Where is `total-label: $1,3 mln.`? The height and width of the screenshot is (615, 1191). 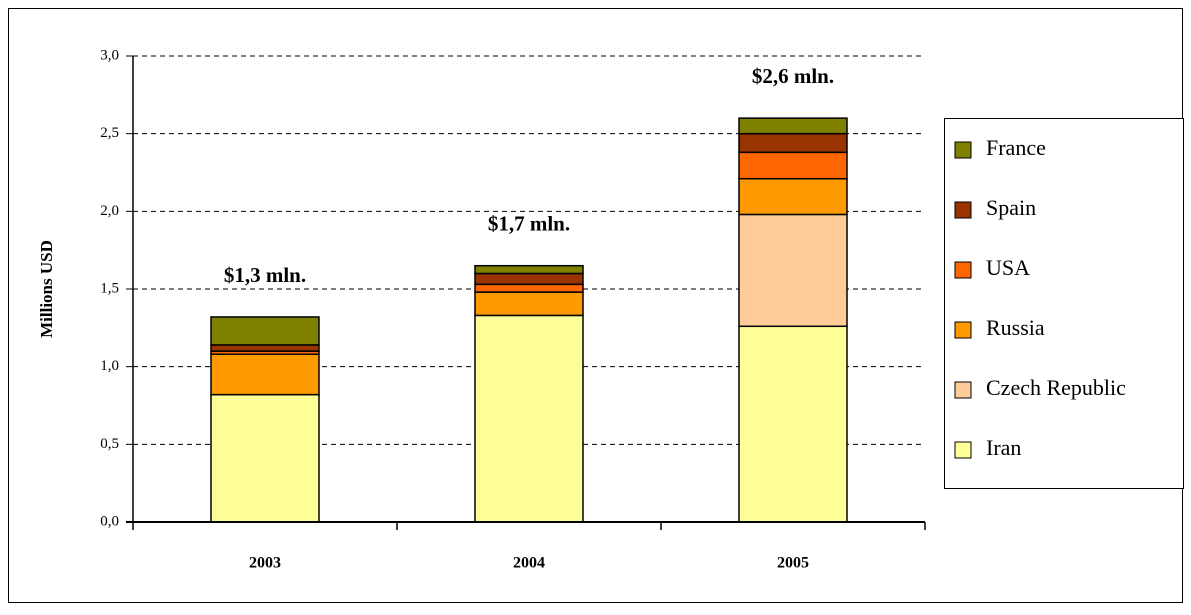
total-label: $1,3 mln. is located at coordinates (265, 275).